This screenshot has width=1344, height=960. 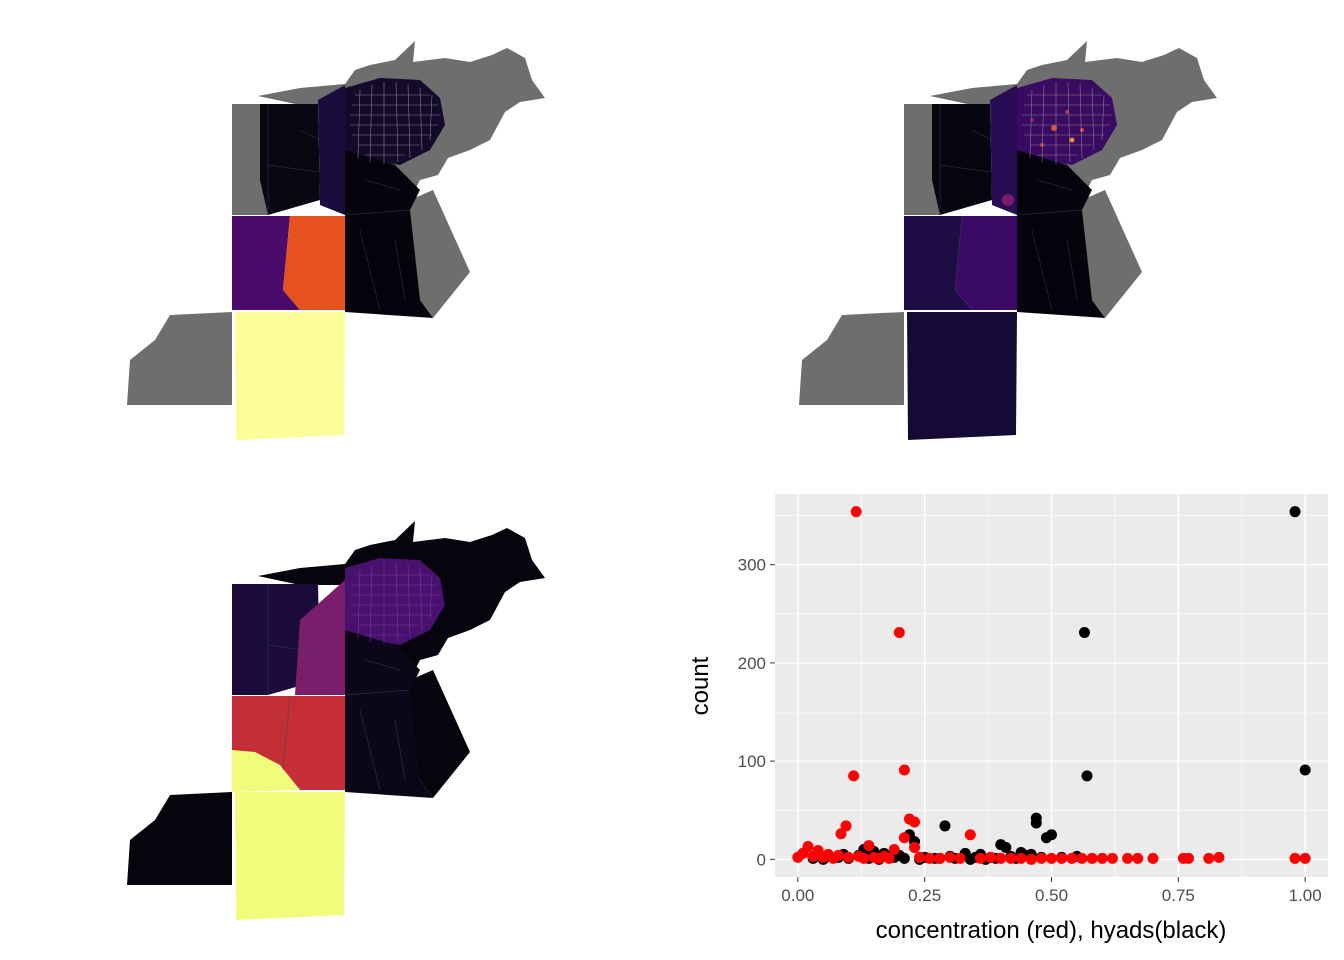 I want to click on x-tick-label: 0.25, so click(x=924, y=895).